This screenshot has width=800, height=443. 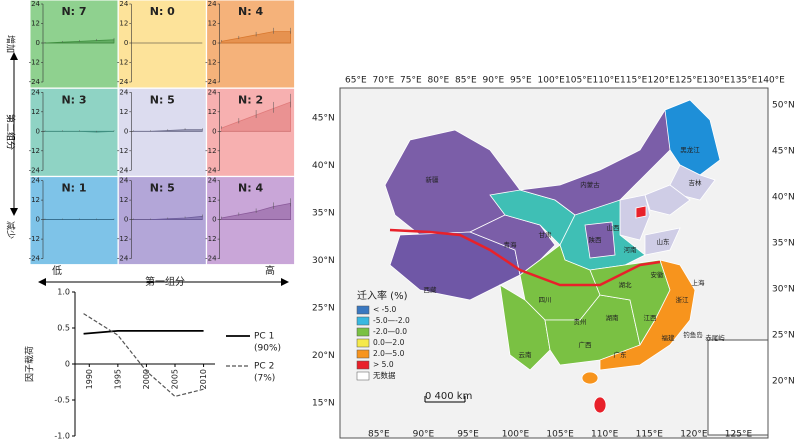 What do you see at coordinates (356, 81) in the screenshot?
I see `lon-label: 65°E` at bounding box center [356, 81].